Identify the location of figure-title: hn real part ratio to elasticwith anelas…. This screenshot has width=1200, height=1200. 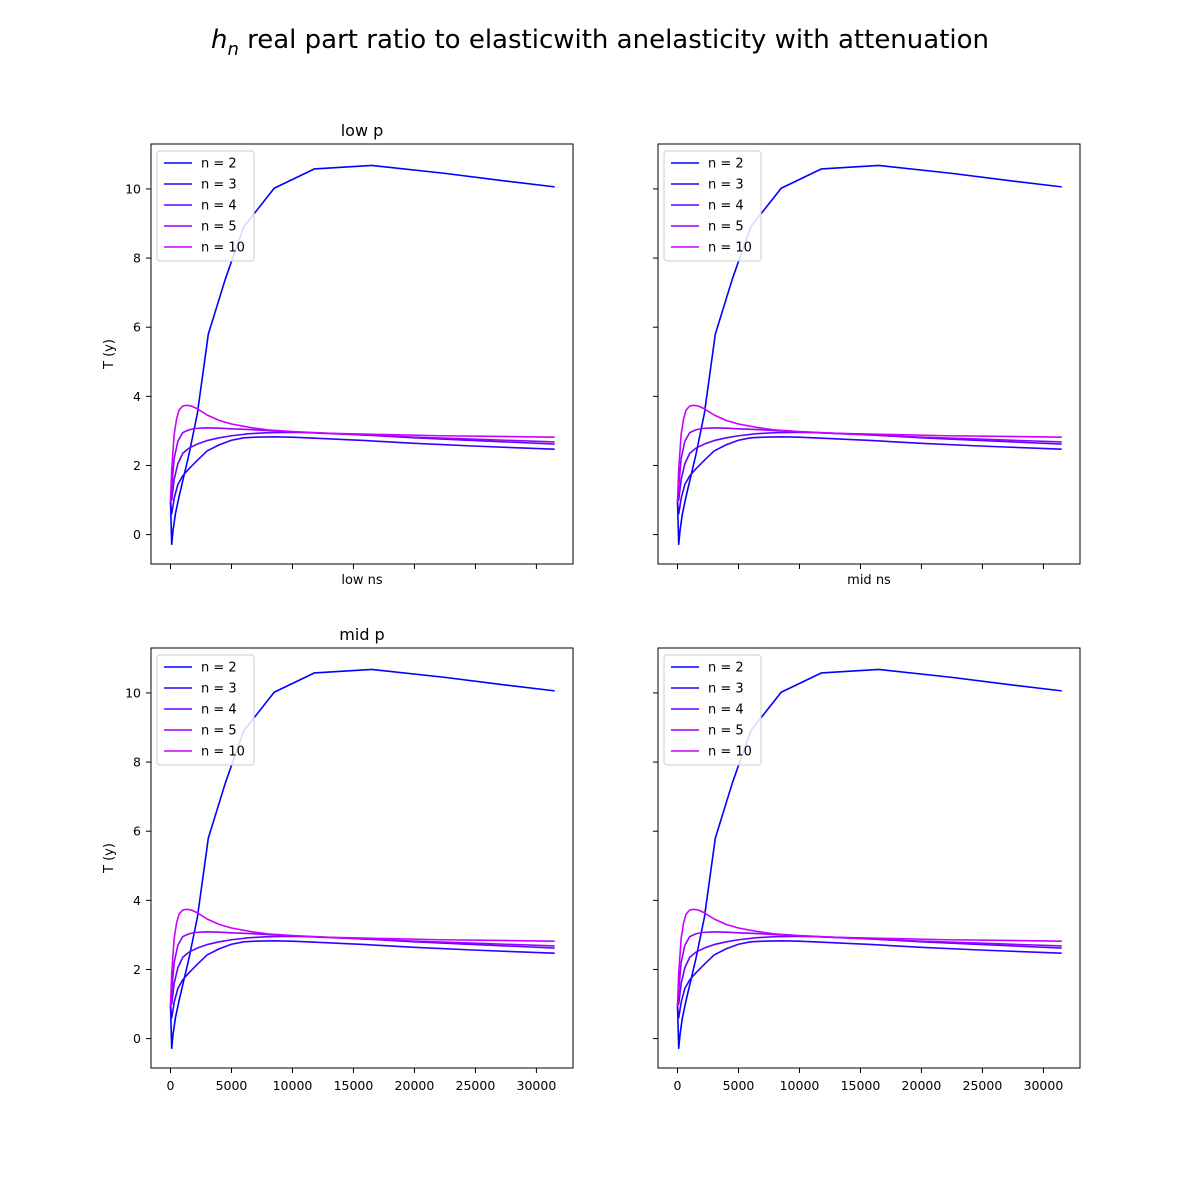
(600, 42).